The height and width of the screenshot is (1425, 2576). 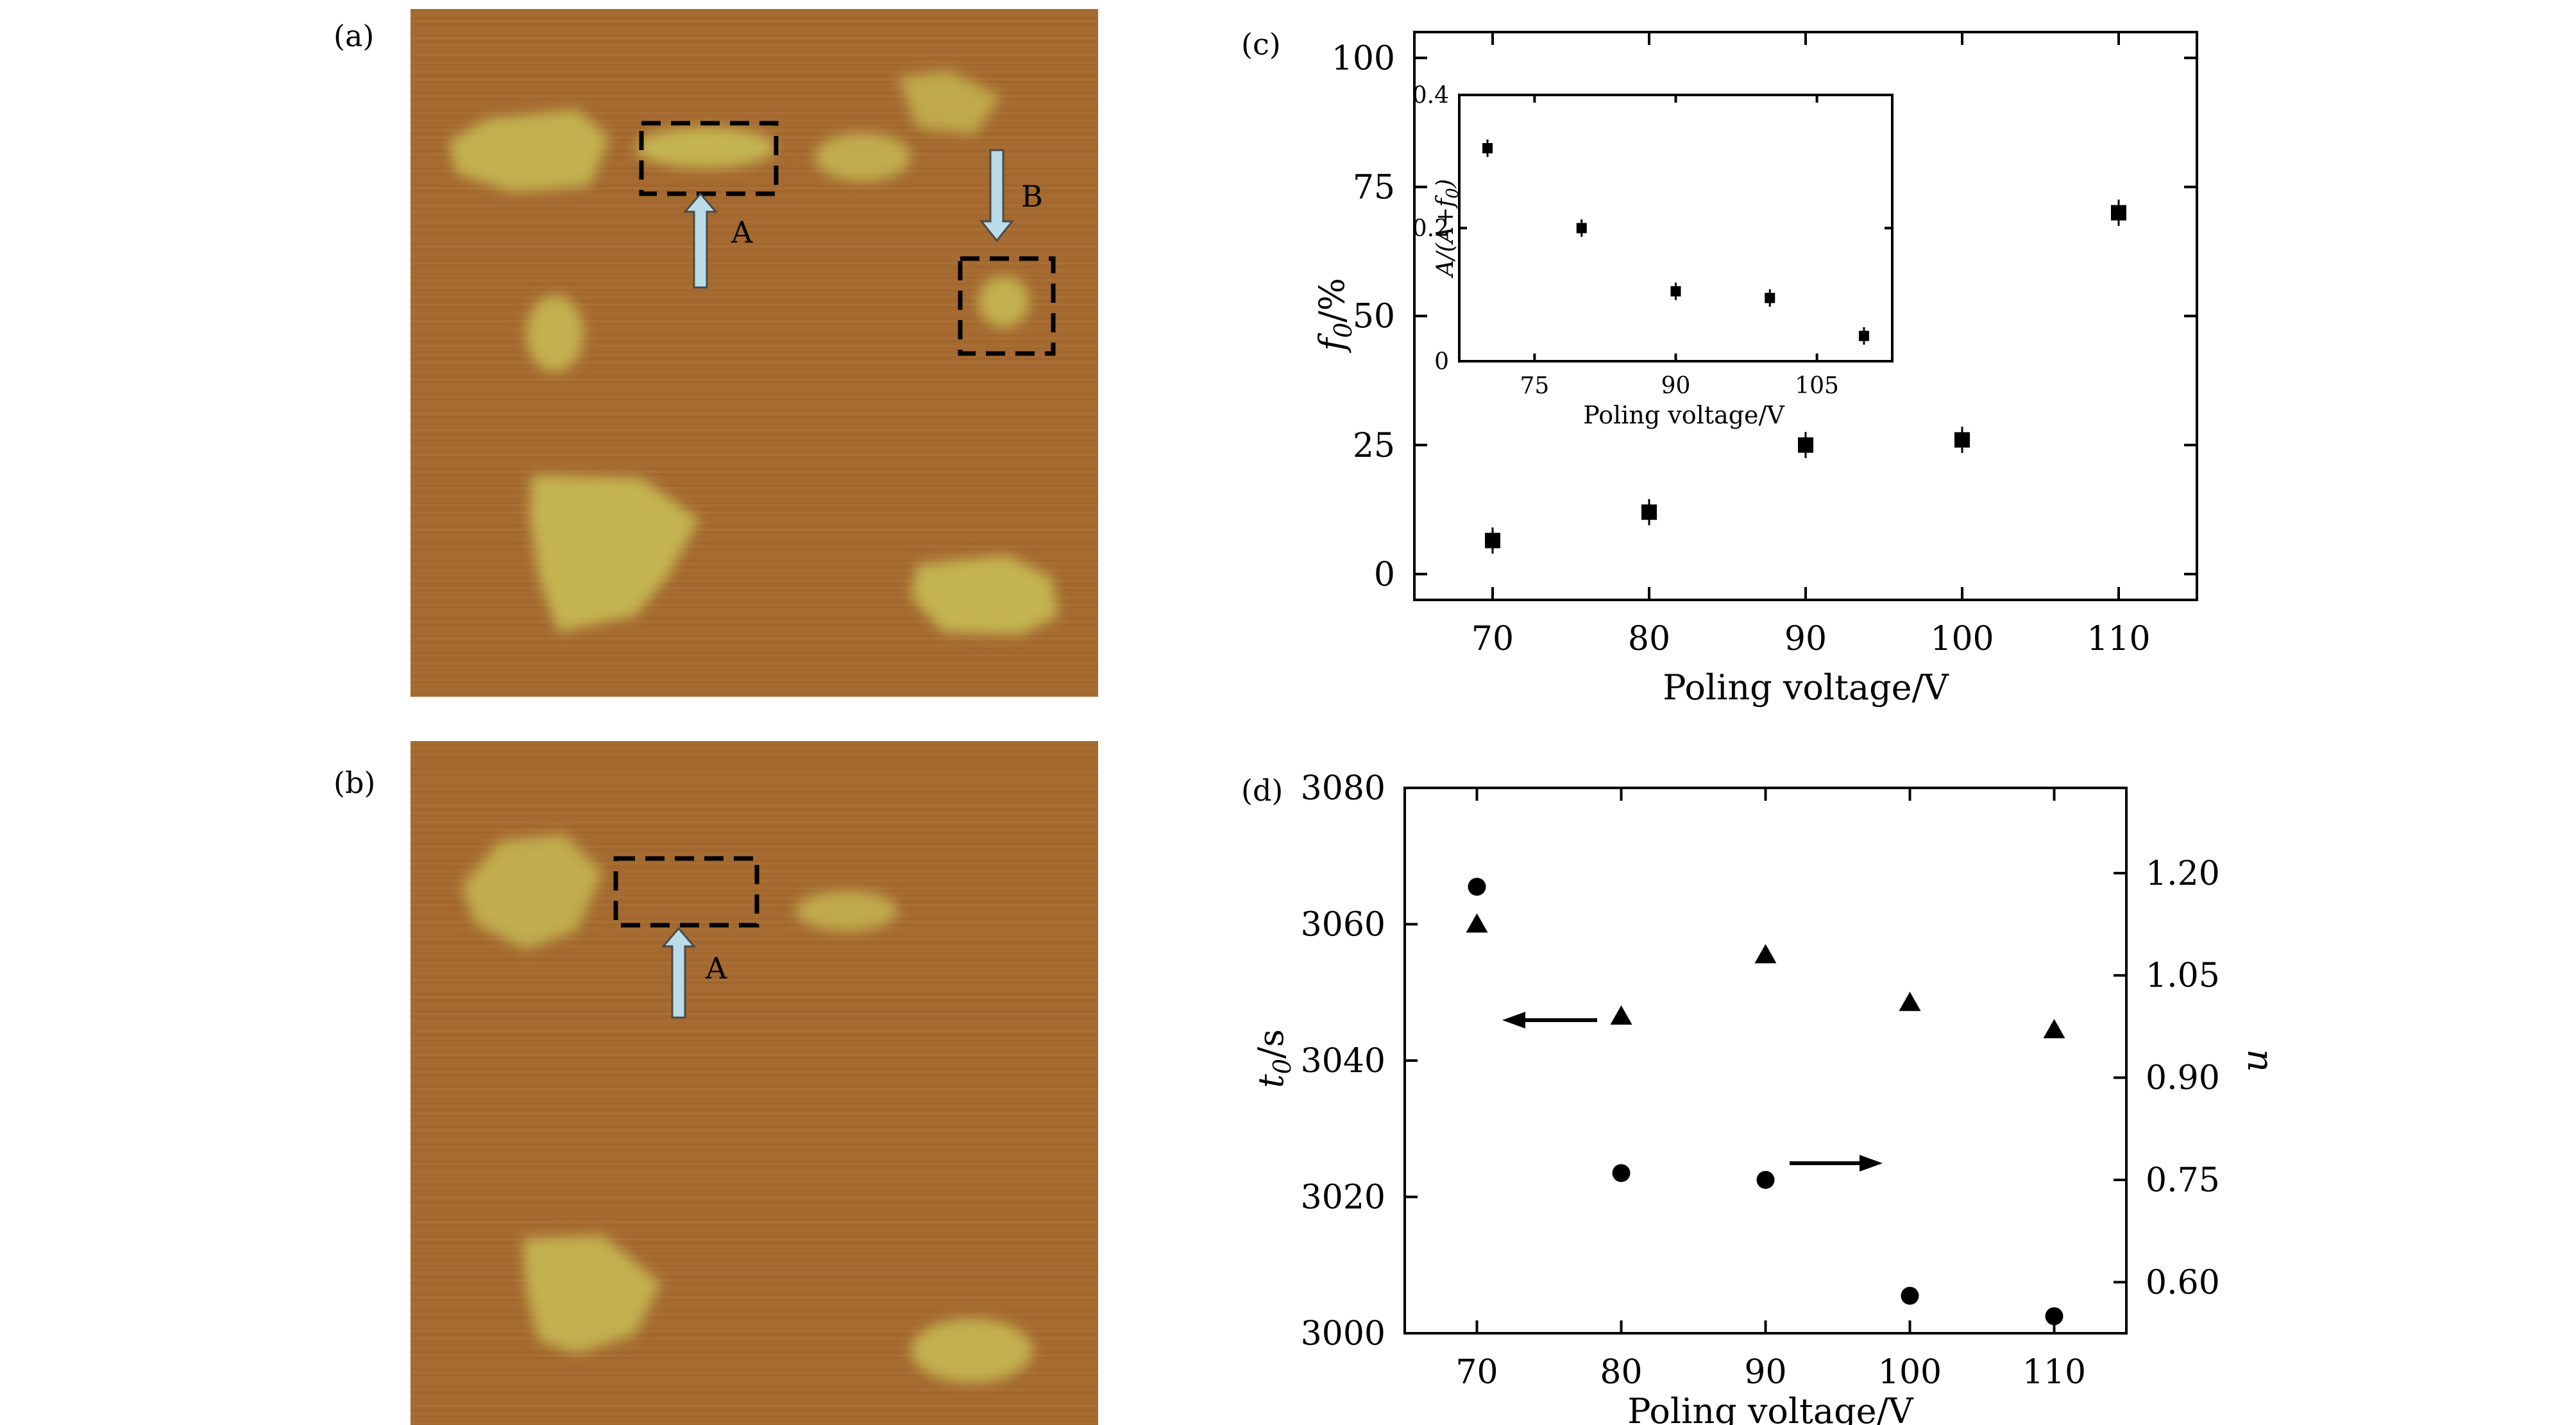 What do you see at coordinates (1374, 188) in the screenshot?
I see `y-tick-label: 75` at bounding box center [1374, 188].